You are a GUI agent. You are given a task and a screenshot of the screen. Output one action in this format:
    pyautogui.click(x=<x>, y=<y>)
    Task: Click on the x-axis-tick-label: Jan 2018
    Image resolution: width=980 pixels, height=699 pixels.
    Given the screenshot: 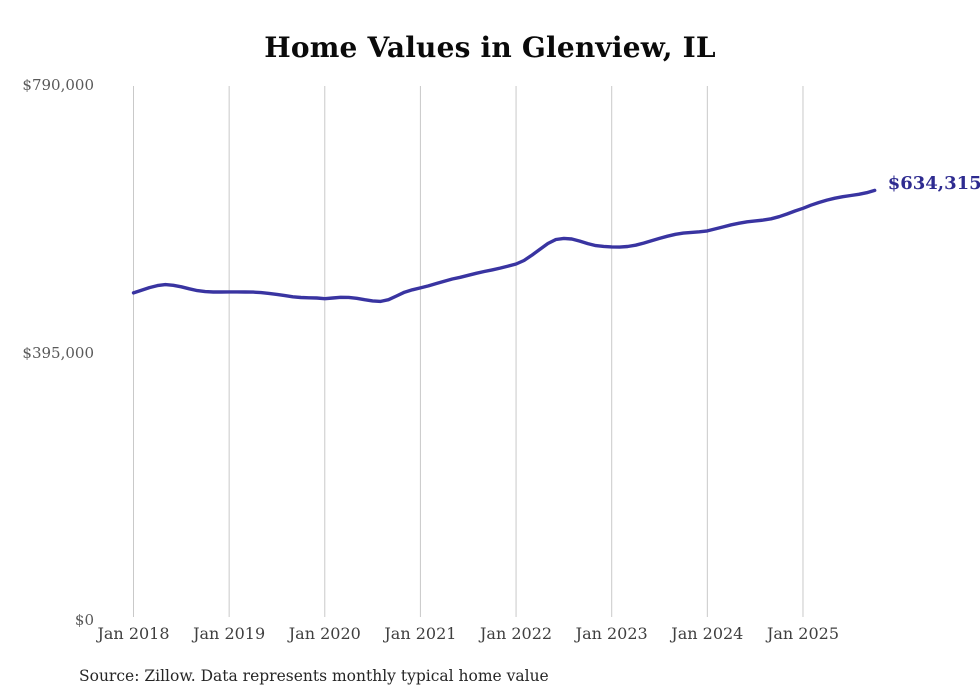 What is the action you would take?
    pyautogui.click(x=133, y=633)
    